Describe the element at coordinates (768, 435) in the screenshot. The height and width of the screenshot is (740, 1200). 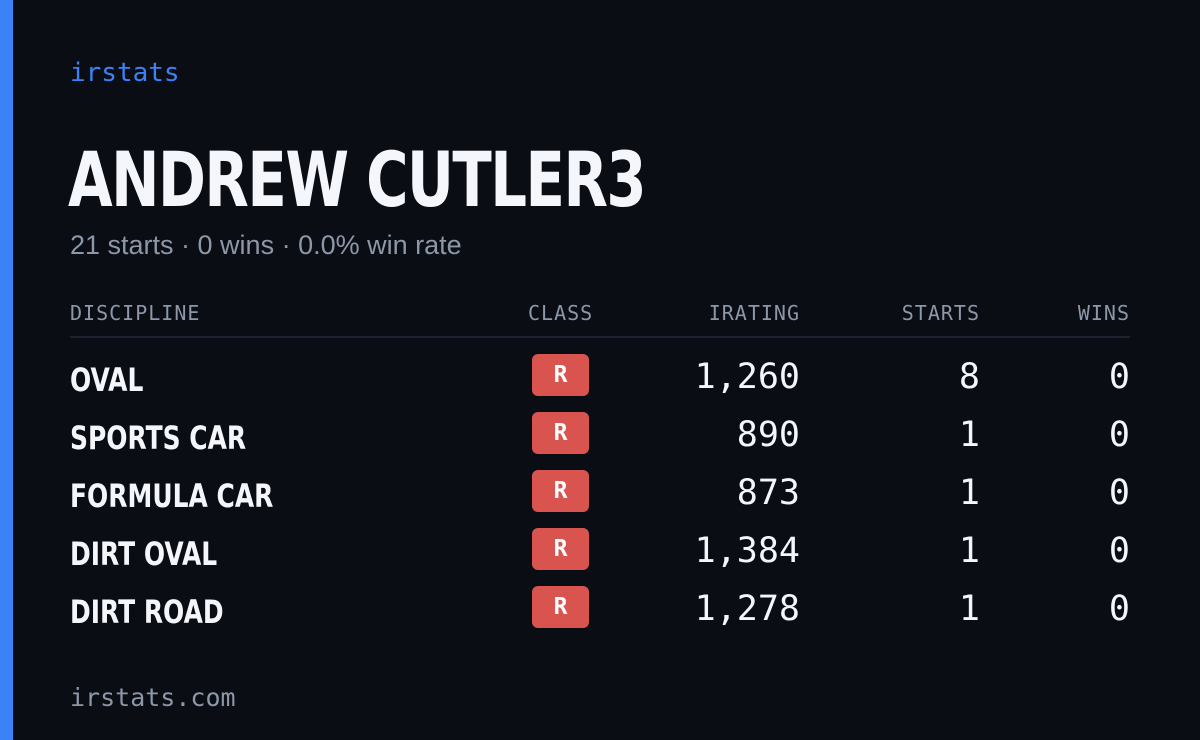
I see `irating-value: 890` at that location.